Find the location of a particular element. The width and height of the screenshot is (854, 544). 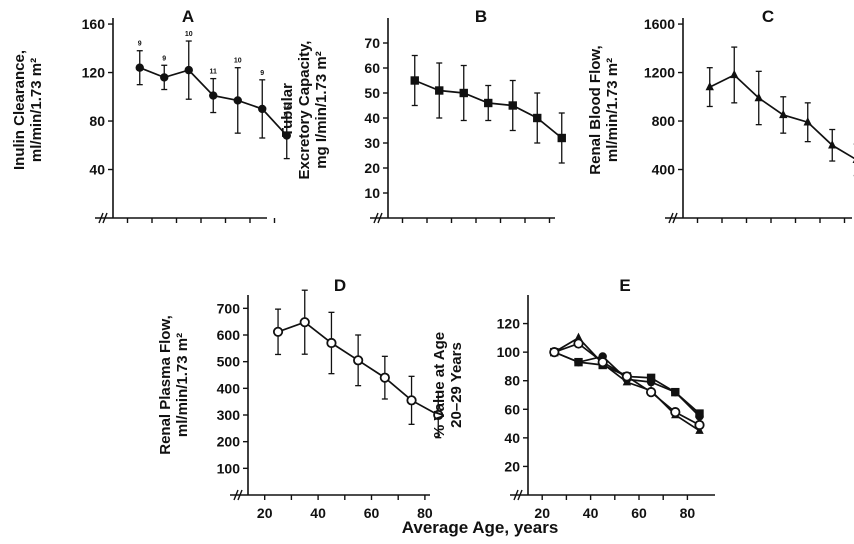

y-axis-label: % Value at Age is located at coordinates (439, 385).